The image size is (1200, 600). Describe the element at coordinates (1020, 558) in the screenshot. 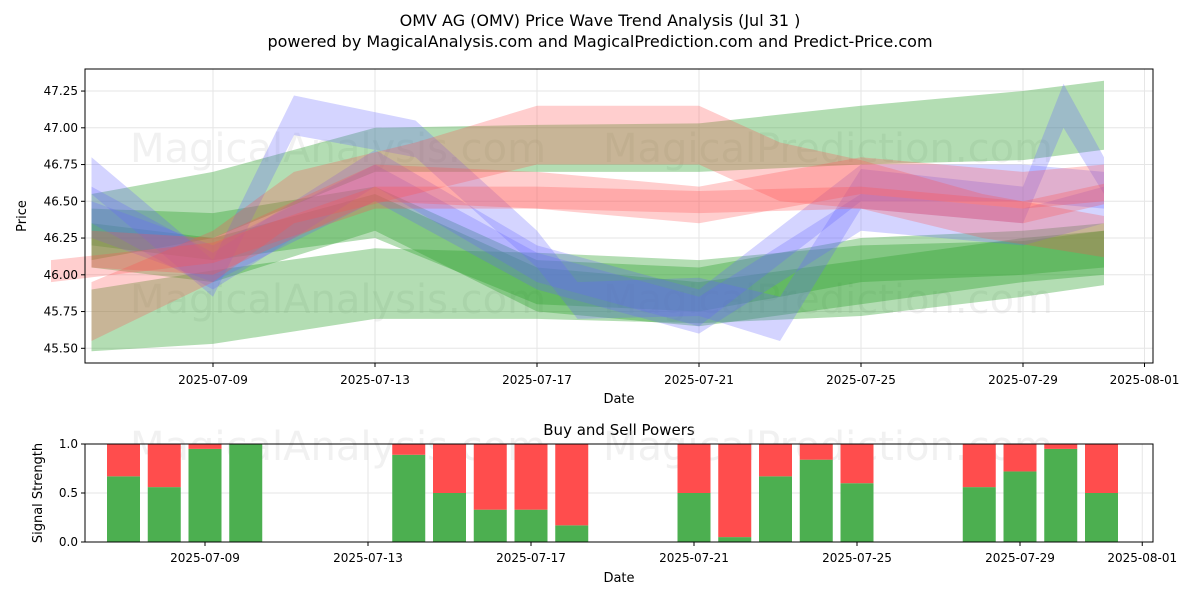

I see `power-x-tick-label: 2025-07-29` at that location.